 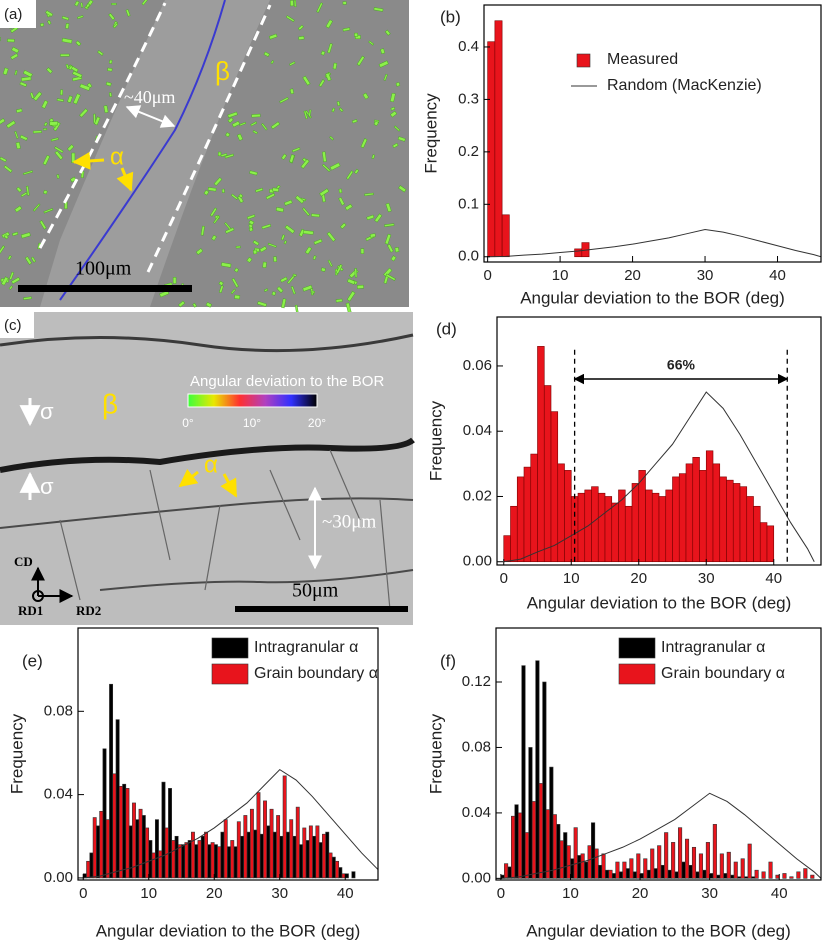 What do you see at coordinates (779, 893) in the screenshot?
I see `x-tick-label: 40` at bounding box center [779, 893].